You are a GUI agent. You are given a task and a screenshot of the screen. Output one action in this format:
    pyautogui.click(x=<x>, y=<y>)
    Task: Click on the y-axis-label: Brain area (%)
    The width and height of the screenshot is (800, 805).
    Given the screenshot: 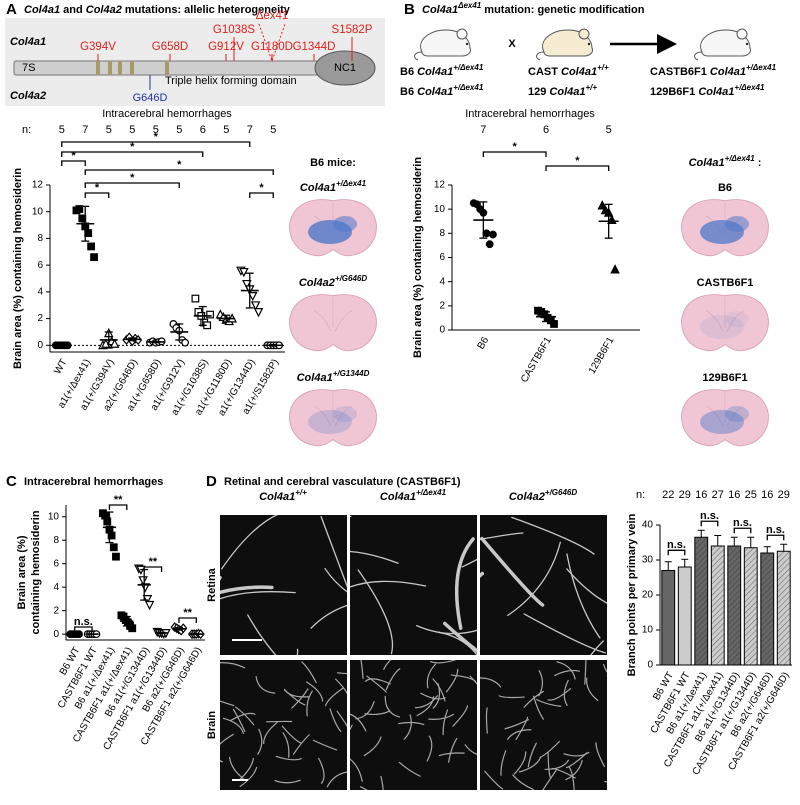 What is the action you would take?
    pyautogui.click(x=22, y=572)
    